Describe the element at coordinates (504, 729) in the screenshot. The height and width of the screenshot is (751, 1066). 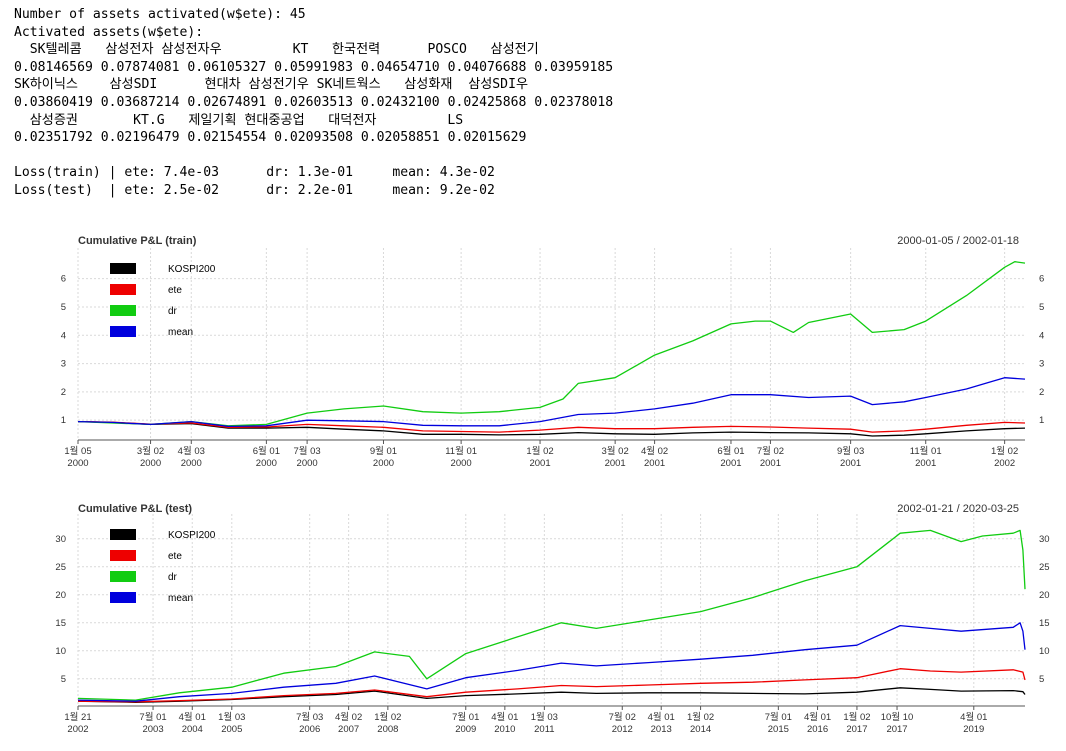
I see `x-tick-label-year: 2010` at that location.